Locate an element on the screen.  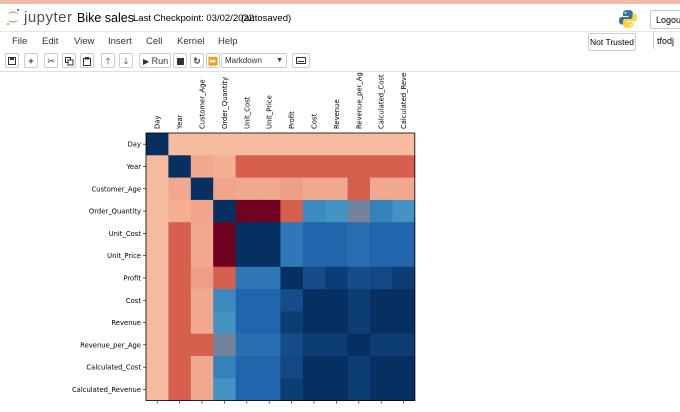
menu-view: View is located at coordinates (84, 41).